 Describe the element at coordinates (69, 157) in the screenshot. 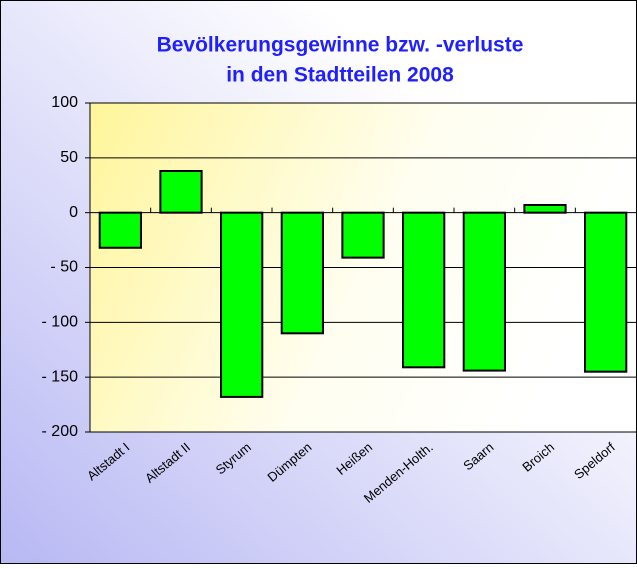

I see `y-tick-label: 50` at that location.